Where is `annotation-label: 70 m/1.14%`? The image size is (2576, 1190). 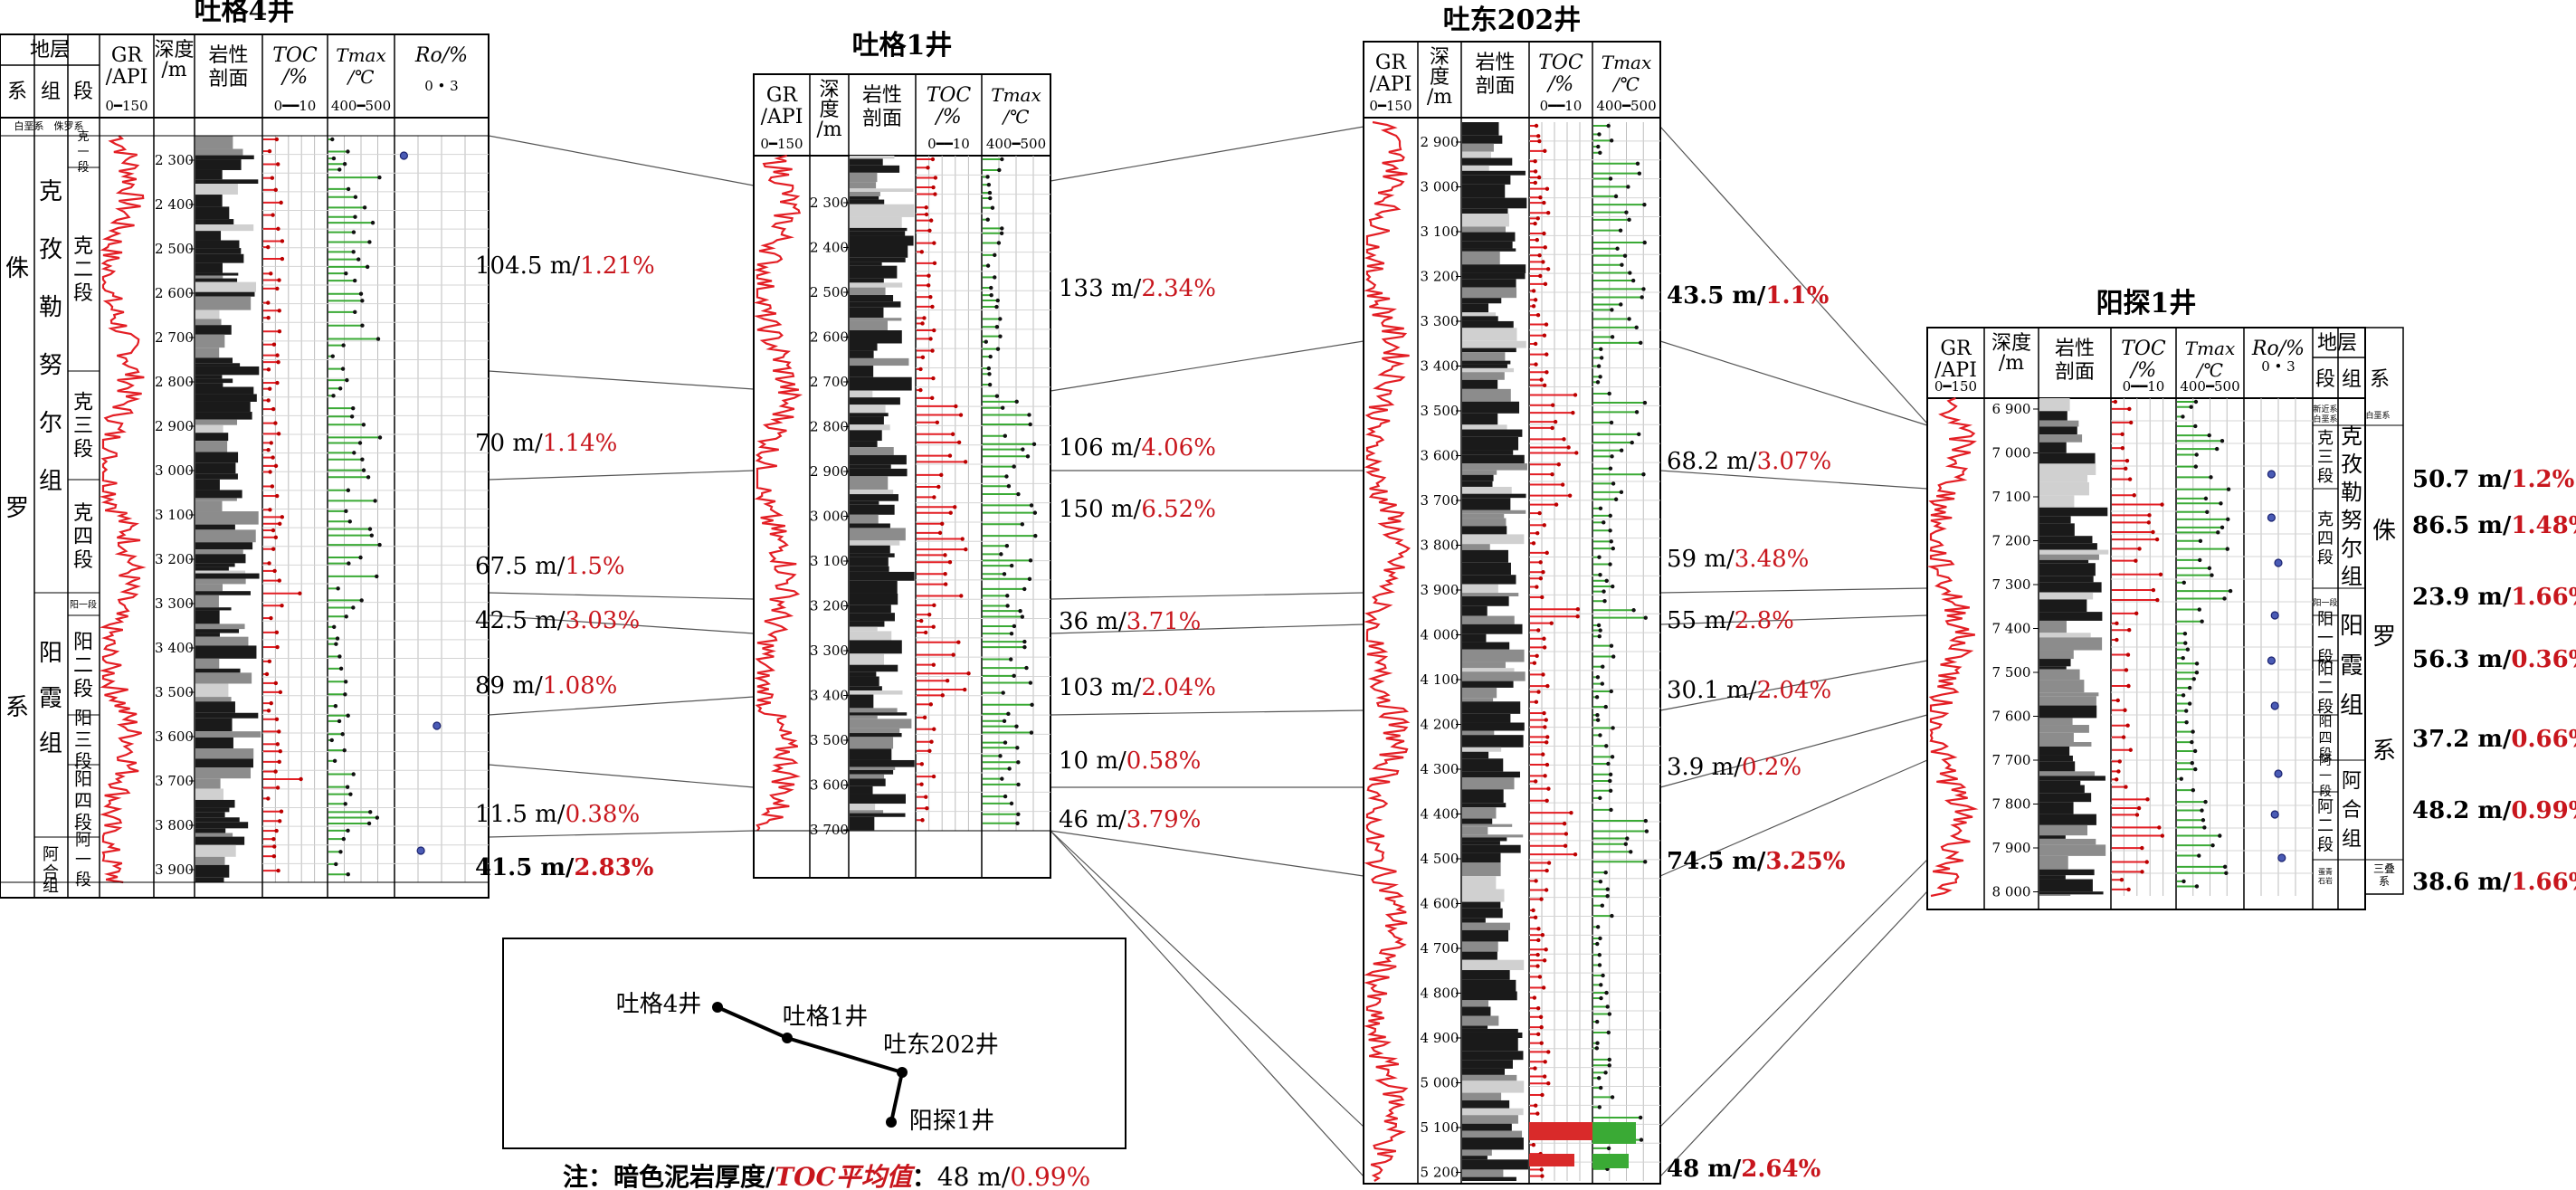
annotation-label: 70 m/1.14% is located at coordinates (546, 443).